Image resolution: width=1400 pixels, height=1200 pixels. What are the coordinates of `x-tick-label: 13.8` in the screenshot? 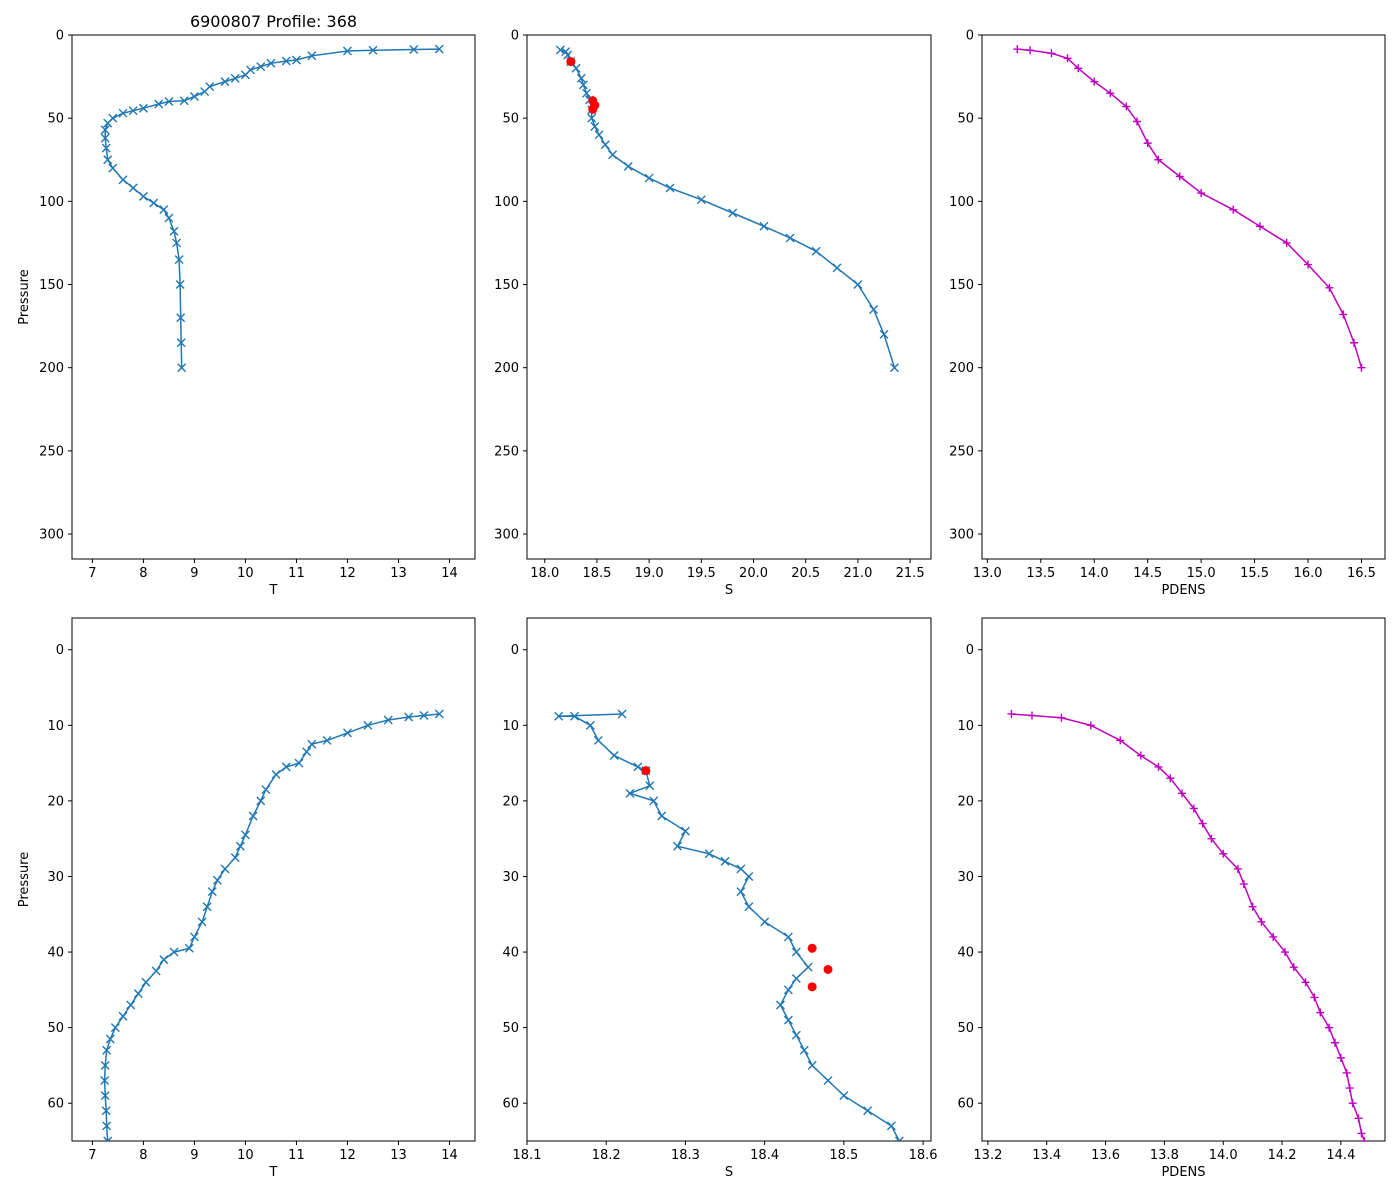 It's located at (1164, 1155).